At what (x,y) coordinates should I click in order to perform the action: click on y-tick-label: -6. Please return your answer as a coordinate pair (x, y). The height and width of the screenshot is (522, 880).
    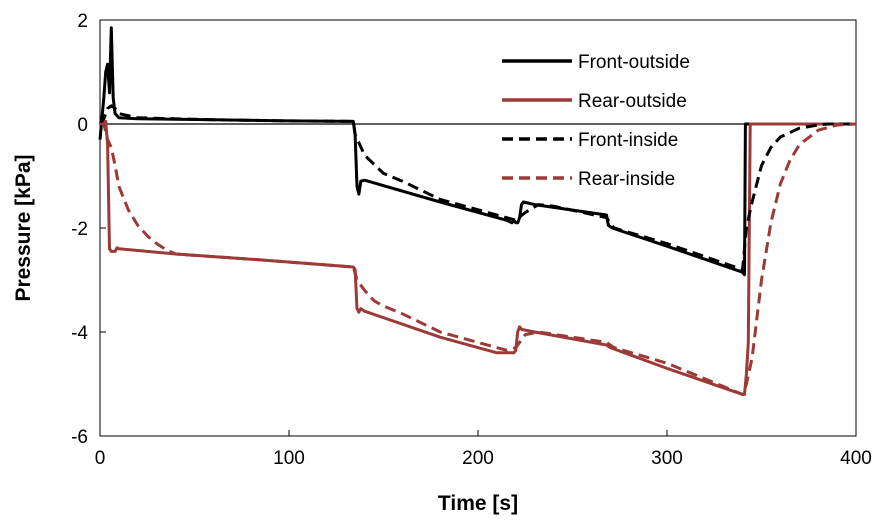
    Looking at the image, I should click on (79, 437).